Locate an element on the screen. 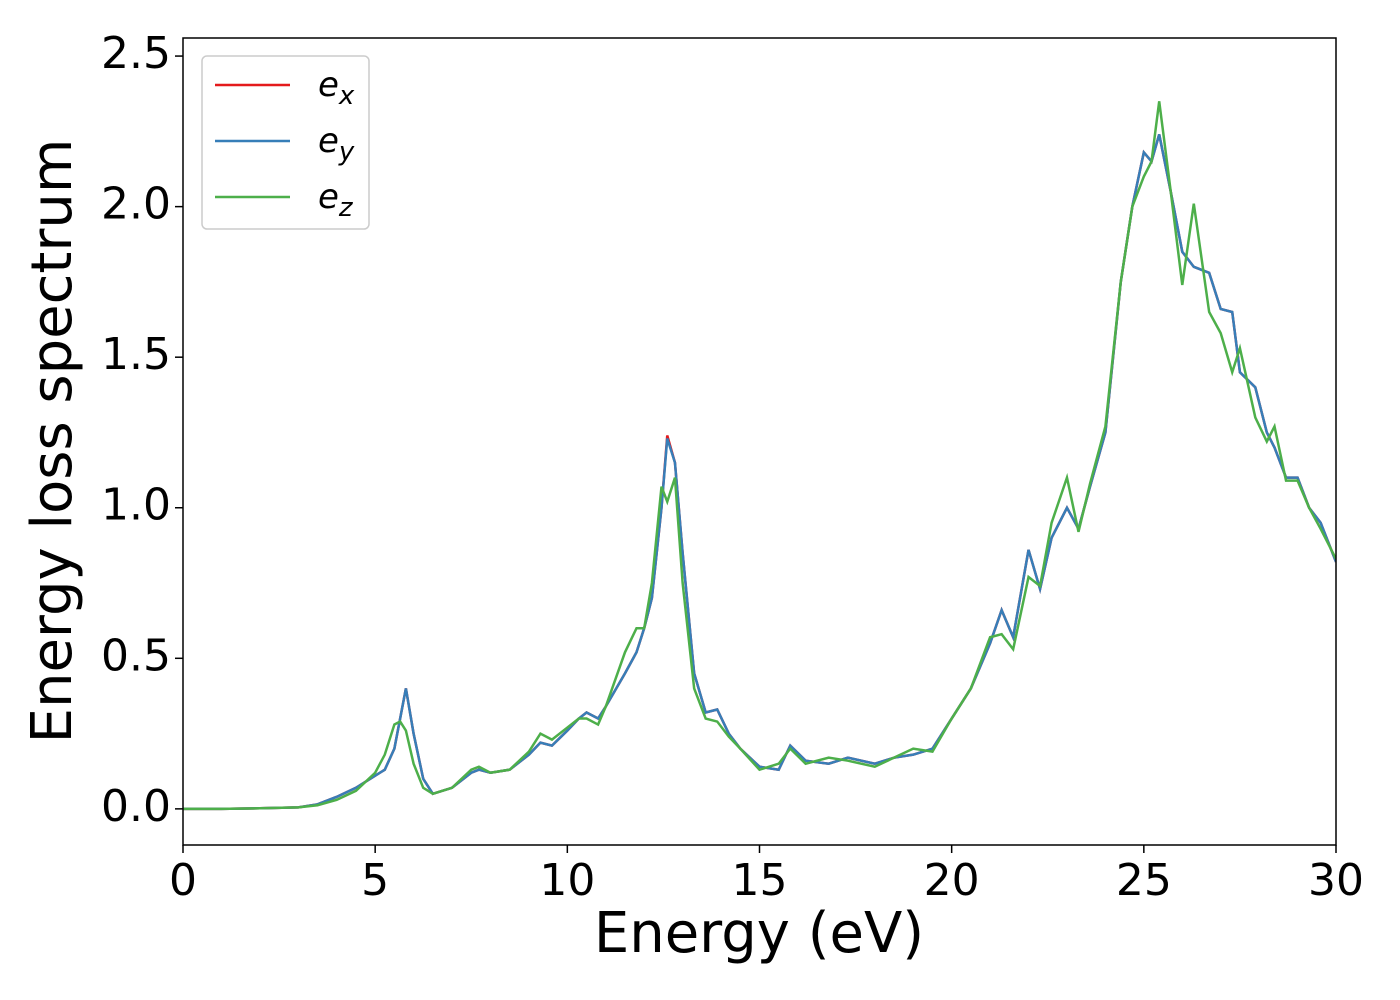 The width and height of the screenshot is (1400, 1000). legend-label: ex is located at coordinates (336, 88).